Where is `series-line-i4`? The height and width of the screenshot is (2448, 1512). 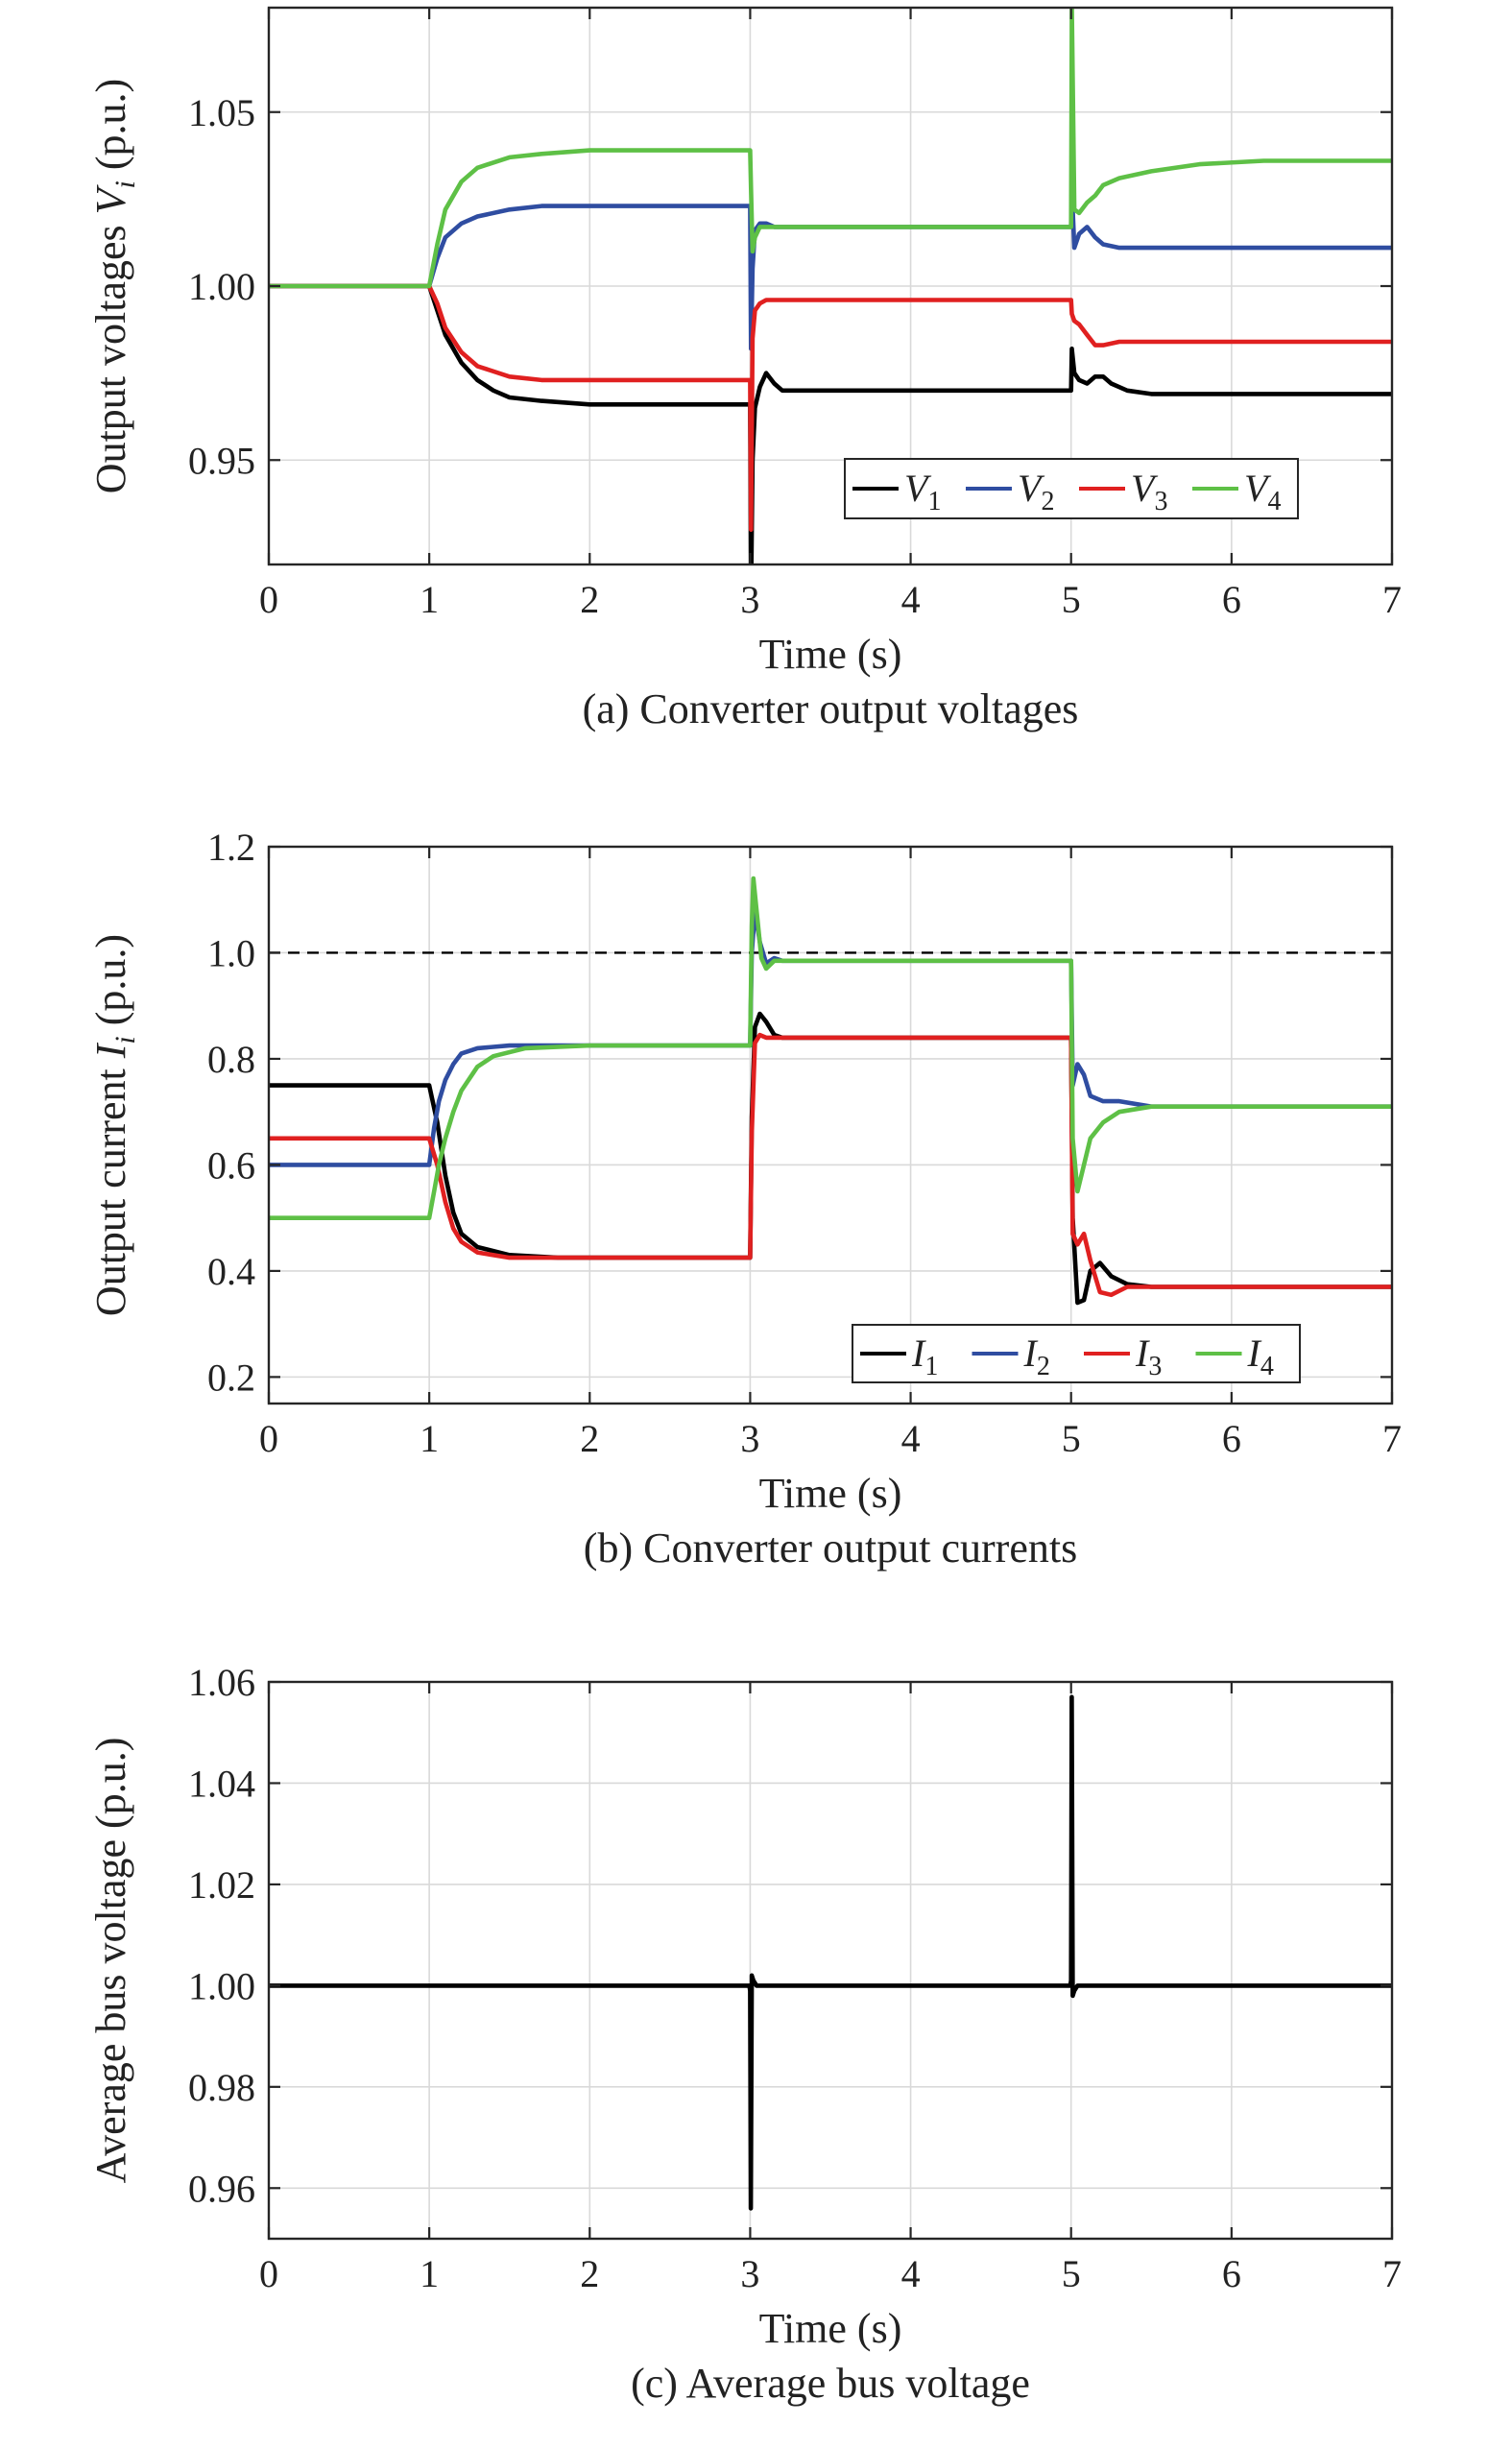
series-line-i4 is located at coordinates (830, 1048).